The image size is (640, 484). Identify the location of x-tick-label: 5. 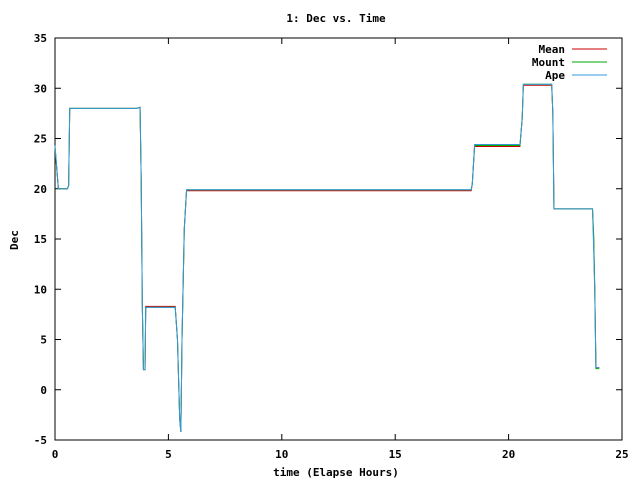
(168, 454).